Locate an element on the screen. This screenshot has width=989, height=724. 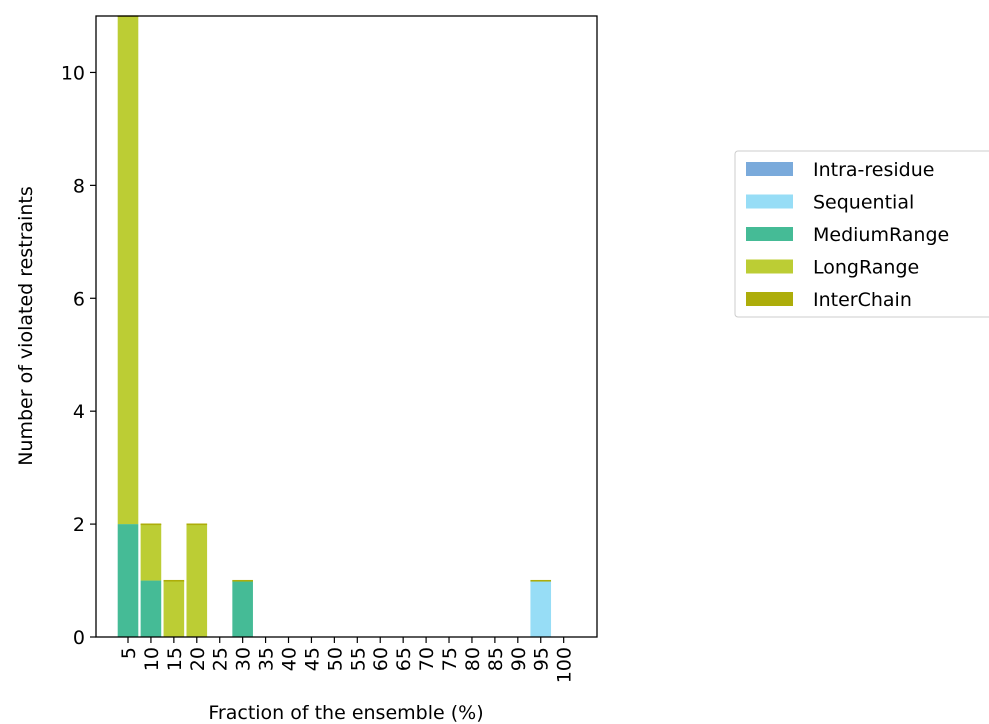
legend-label: LongRange is located at coordinates (866, 268).